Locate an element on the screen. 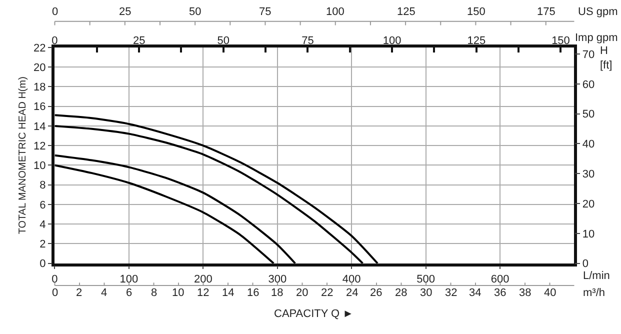 This screenshot has width=621, height=334. x-tick-label: 0 is located at coordinates (55, 279).